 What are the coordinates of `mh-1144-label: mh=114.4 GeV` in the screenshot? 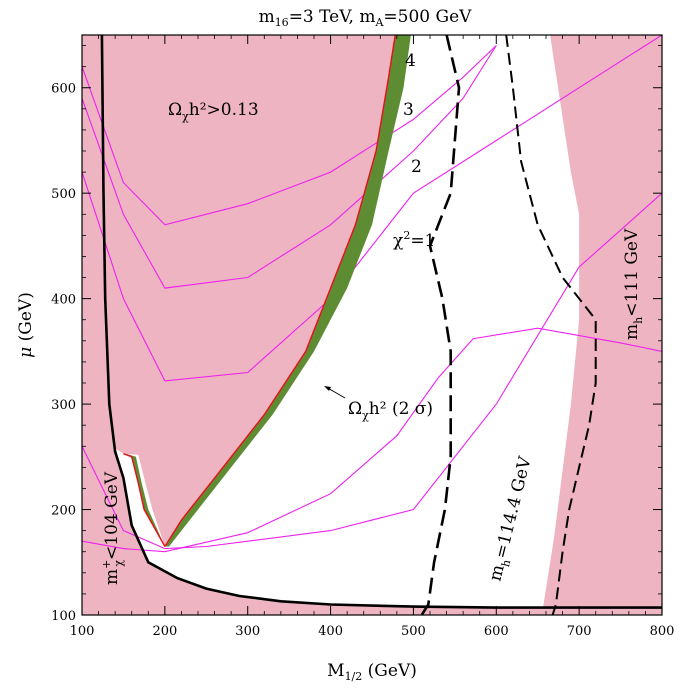 It's located at (511, 519).